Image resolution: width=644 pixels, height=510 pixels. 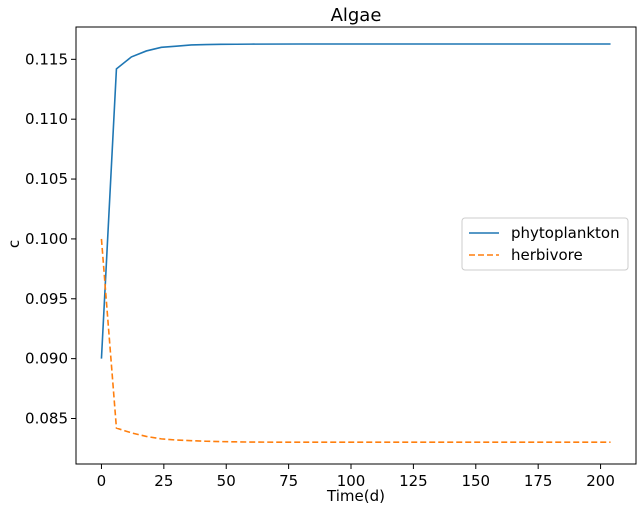 I want to click on y-axis: 0.085 0.090 0.095 0.100 0.105 0.110 0.115, so click(x=50, y=239).